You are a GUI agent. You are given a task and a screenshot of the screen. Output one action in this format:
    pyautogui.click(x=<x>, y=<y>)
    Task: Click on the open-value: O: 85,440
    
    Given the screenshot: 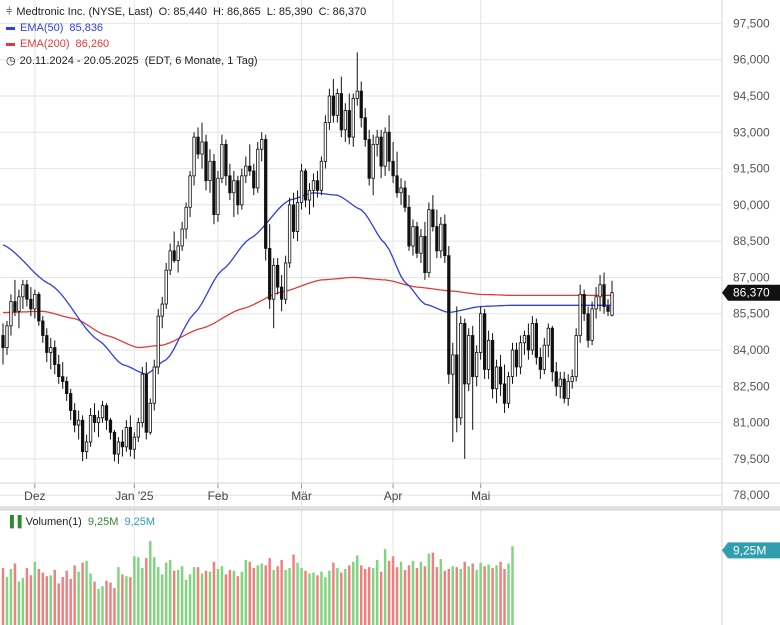 What is the action you would take?
    pyautogui.click(x=182, y=12)
    